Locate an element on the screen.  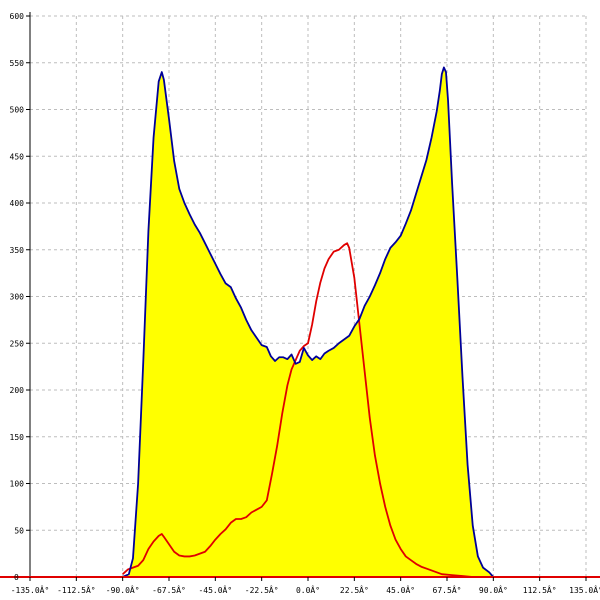
x-tick-label: -135.0Â° is located at coordinates (30, 589).